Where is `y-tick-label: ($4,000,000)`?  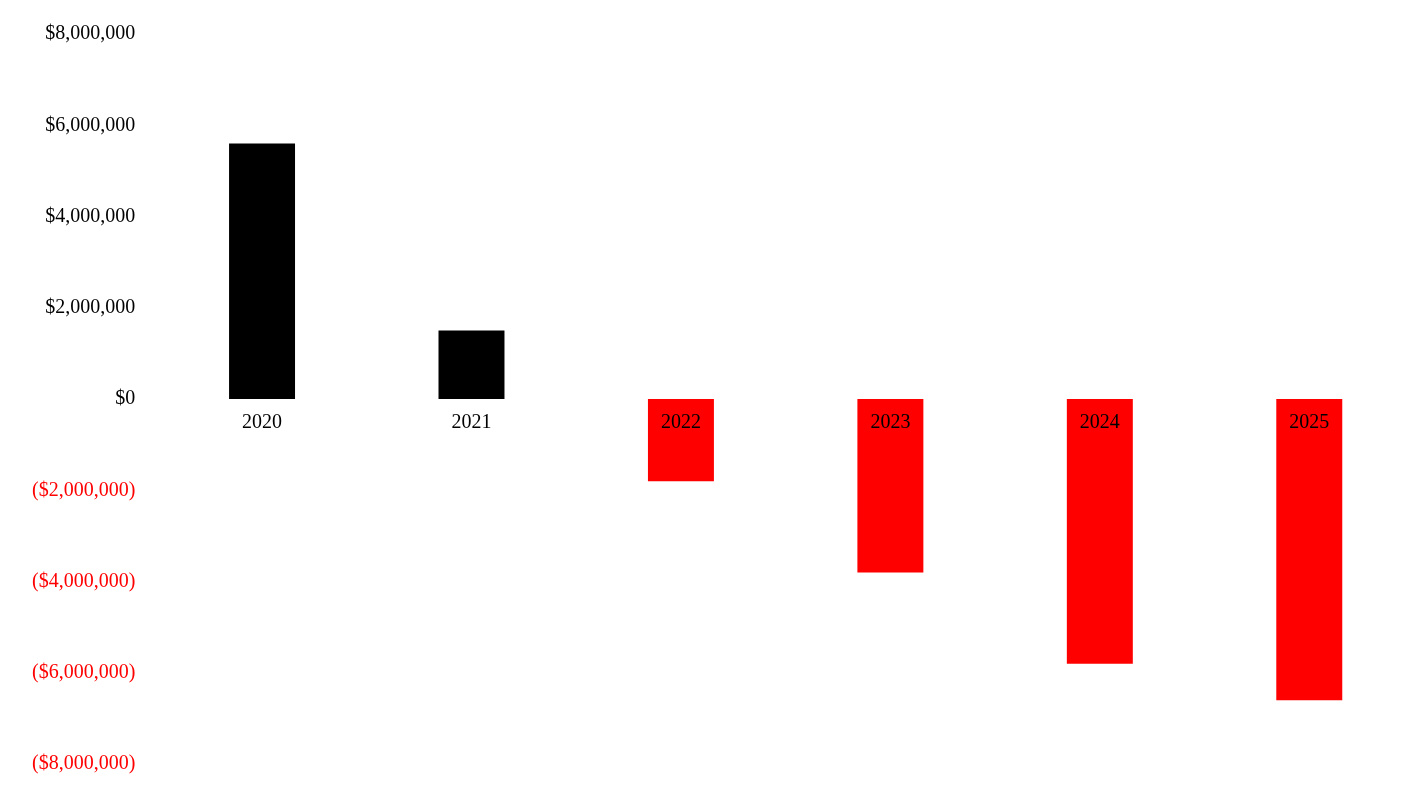
y-tick-label: ($4,000,000) is located at coordinates (83, 580).